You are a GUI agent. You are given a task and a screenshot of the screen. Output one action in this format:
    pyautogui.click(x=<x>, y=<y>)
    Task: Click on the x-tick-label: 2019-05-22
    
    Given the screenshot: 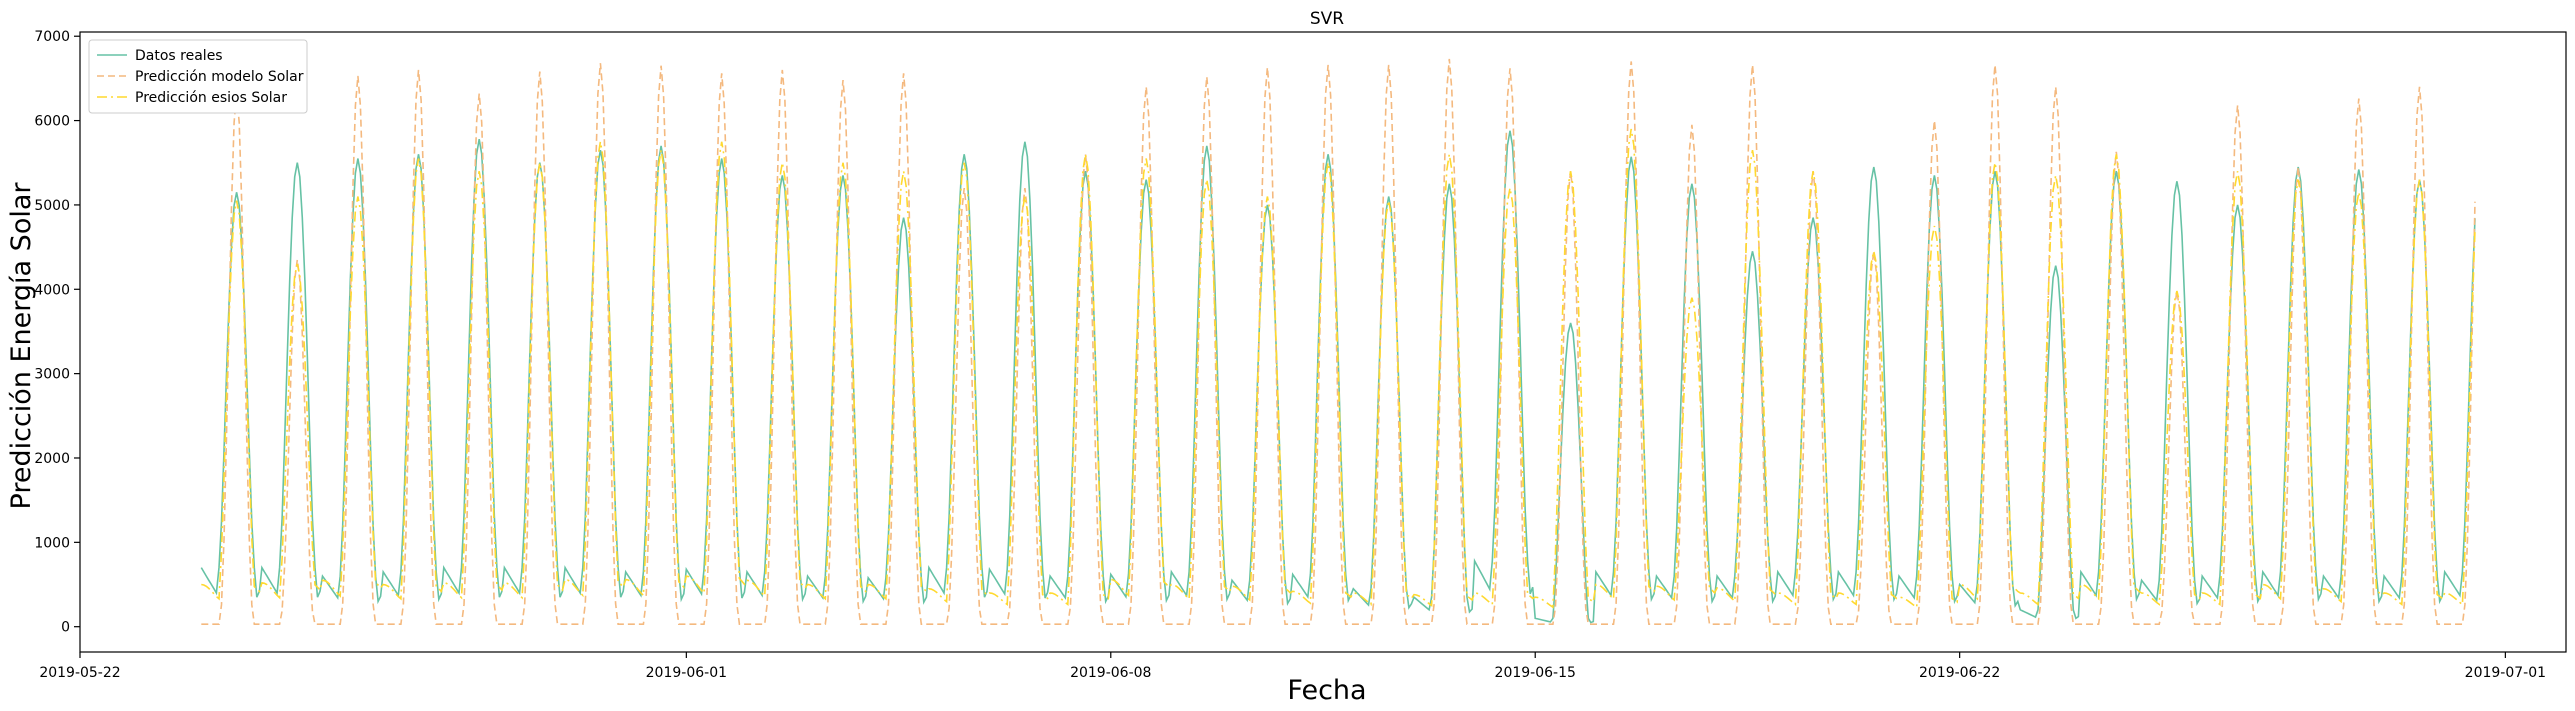 What is the action you would take?
    pyautogui.click(x=79, y=673)
    